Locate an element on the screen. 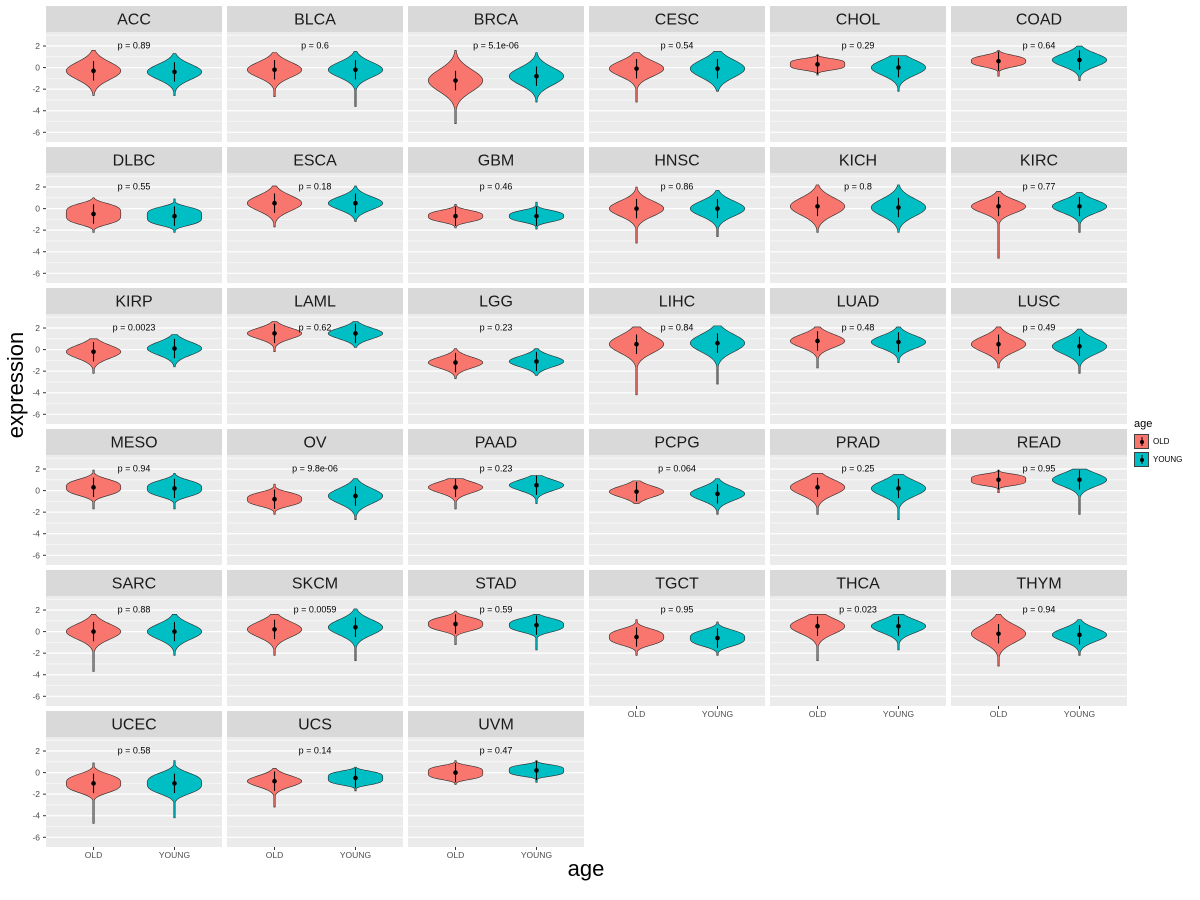  facet-ACC: ACC p = 0.89 is located at coordinates (134, 74).